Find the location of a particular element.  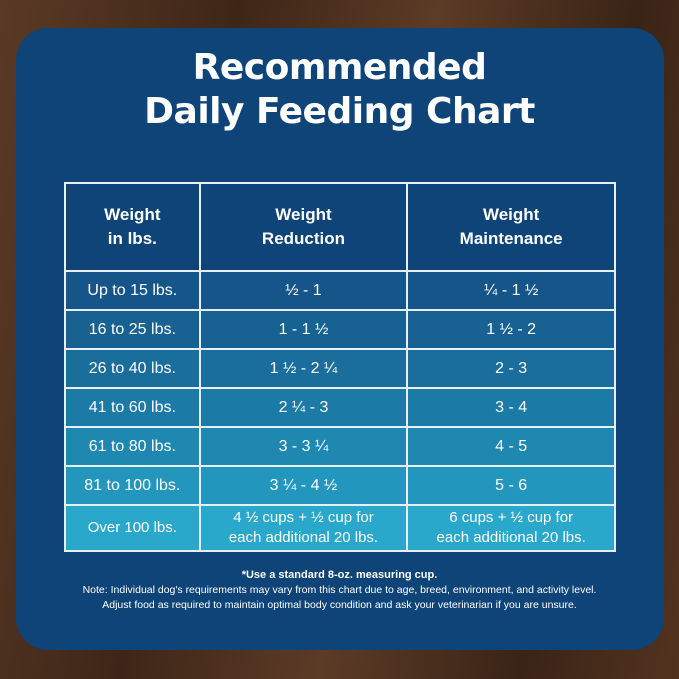

table-cell: ¼ - 1 ½ is located at coordinates (511, 290).